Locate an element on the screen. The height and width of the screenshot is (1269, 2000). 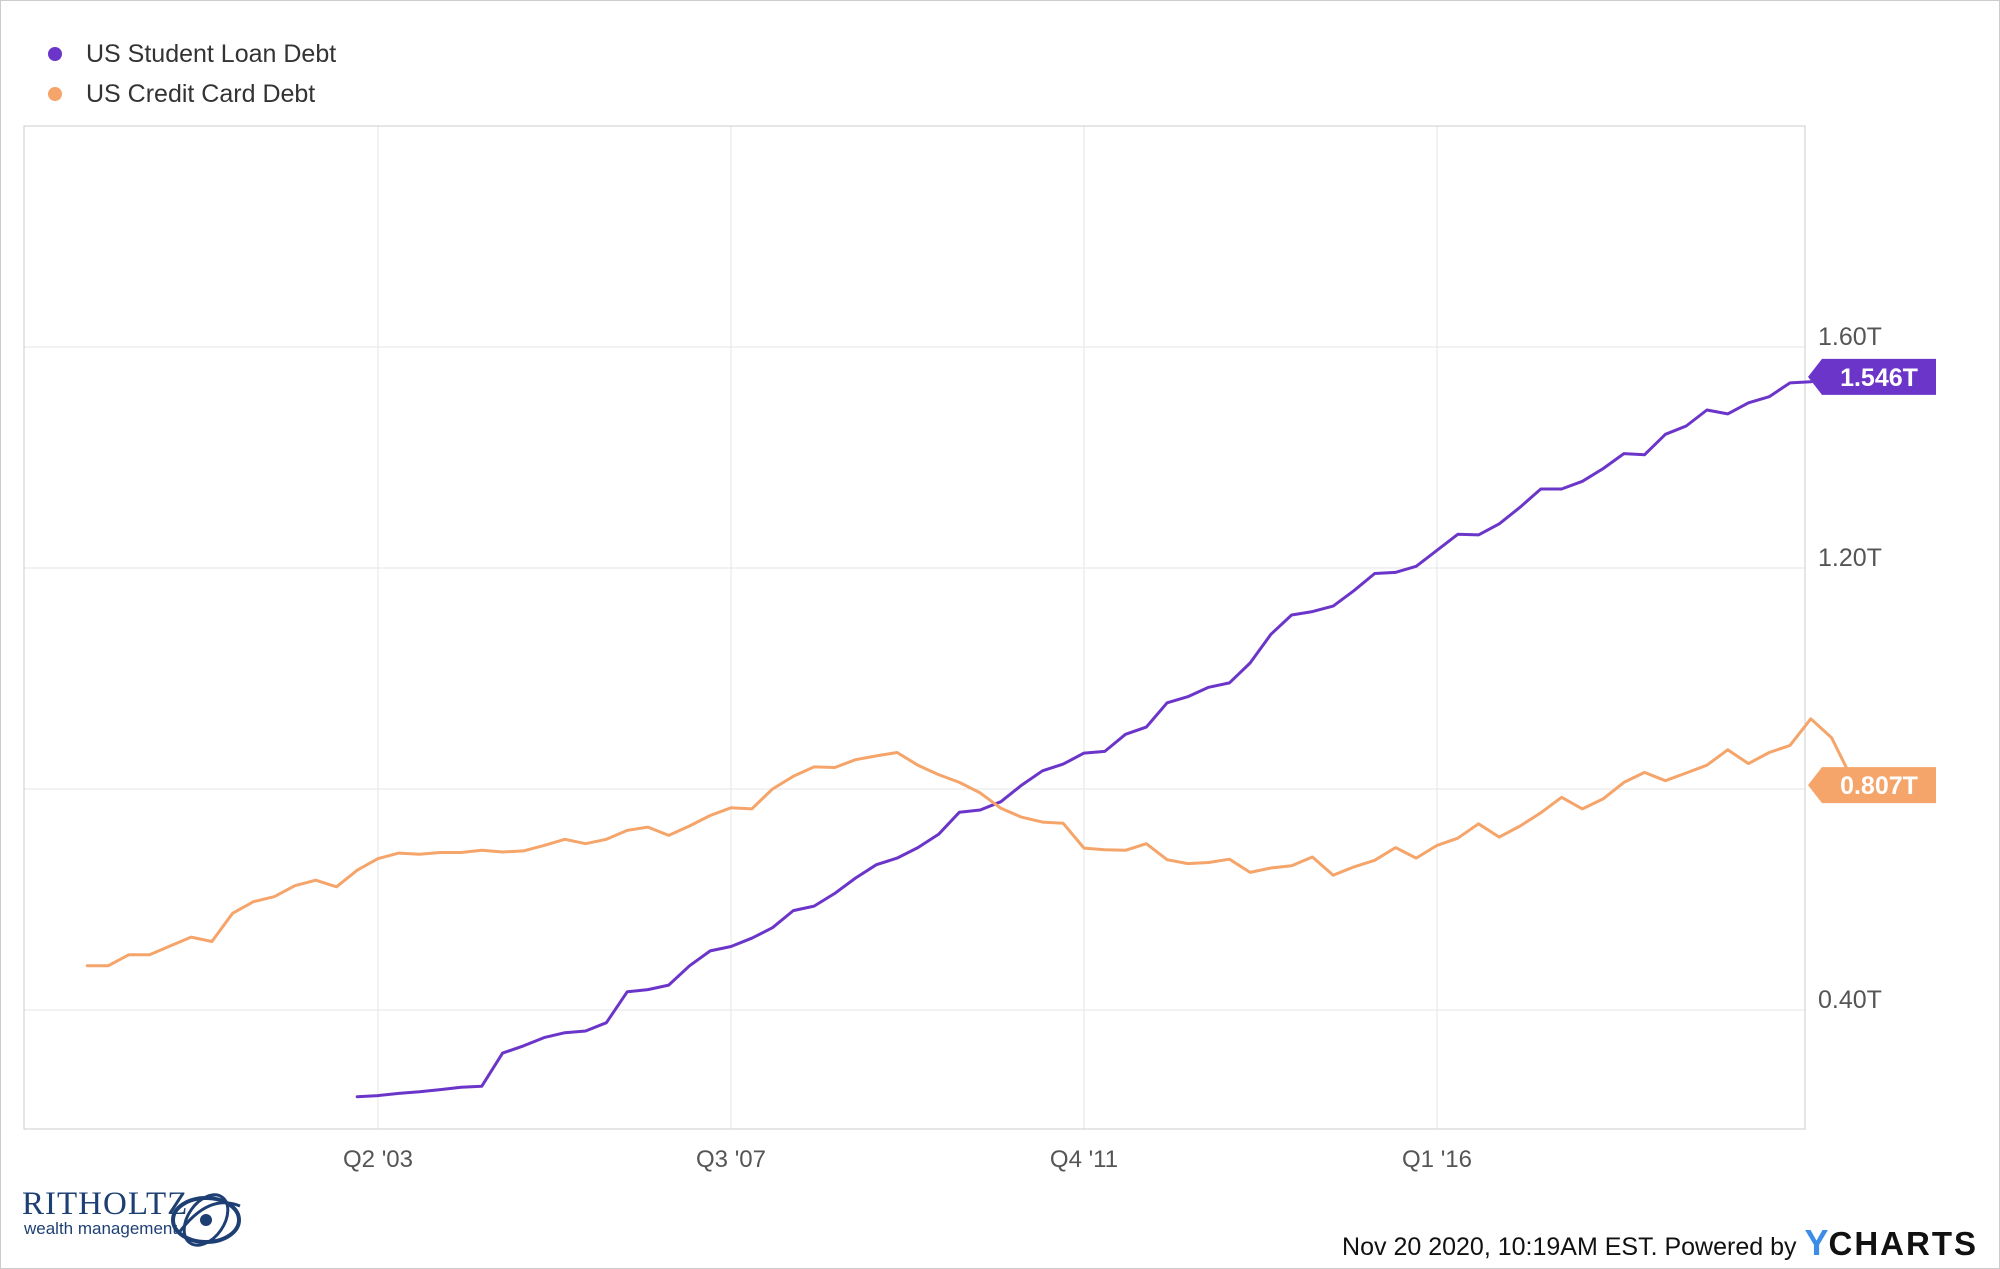
x-axis: Q2 '03 Q3 '07 Q4 '11 Q1 '16 is located at coordinates (907, 1159).